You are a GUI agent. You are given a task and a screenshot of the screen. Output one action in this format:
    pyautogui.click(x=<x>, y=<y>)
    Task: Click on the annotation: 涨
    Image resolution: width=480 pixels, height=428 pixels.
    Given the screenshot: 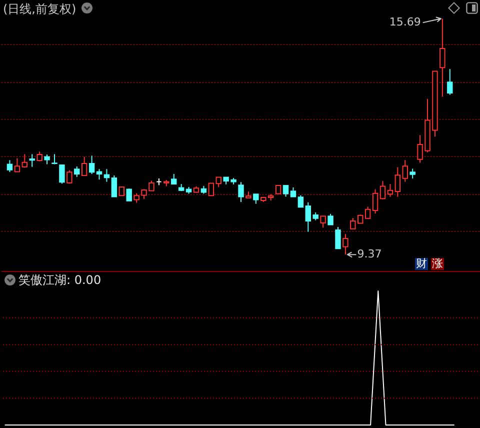 What is the action you would take?
    pyautogui.click(x=437, y=263)
    